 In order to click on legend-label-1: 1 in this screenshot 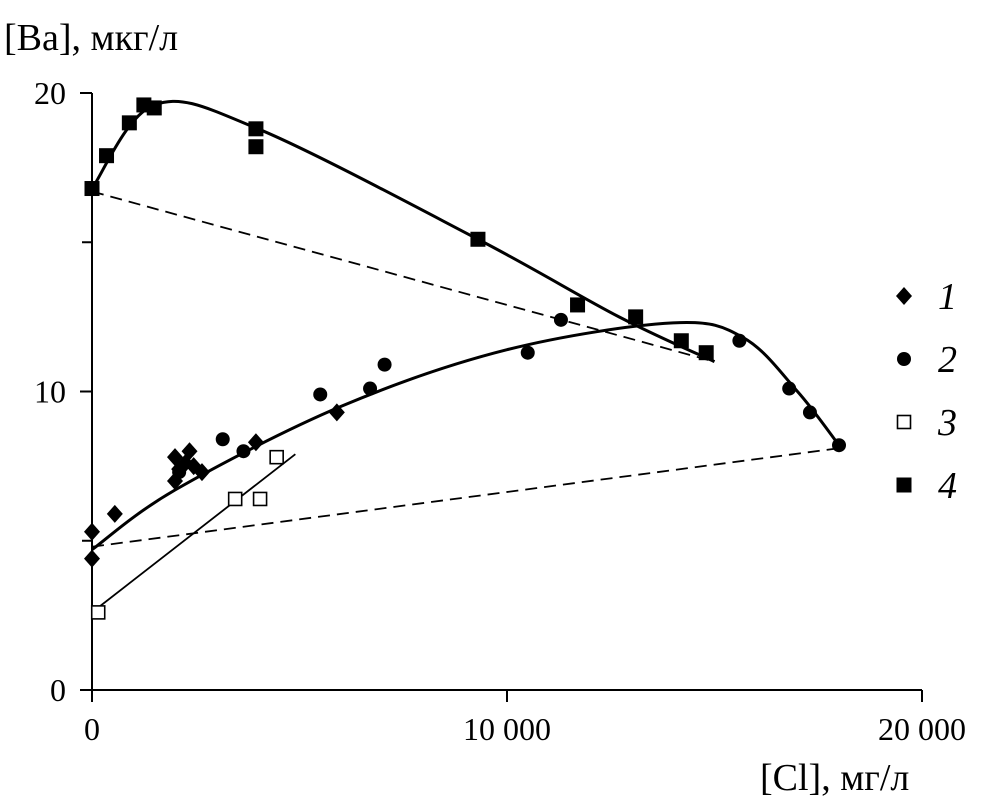, I will do `click(947, 297)`.